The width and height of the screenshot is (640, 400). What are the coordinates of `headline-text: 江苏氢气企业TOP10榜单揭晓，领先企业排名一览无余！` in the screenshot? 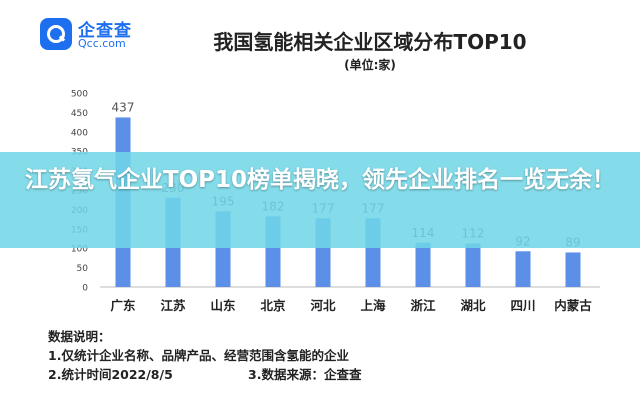 It's located at (320, 180).